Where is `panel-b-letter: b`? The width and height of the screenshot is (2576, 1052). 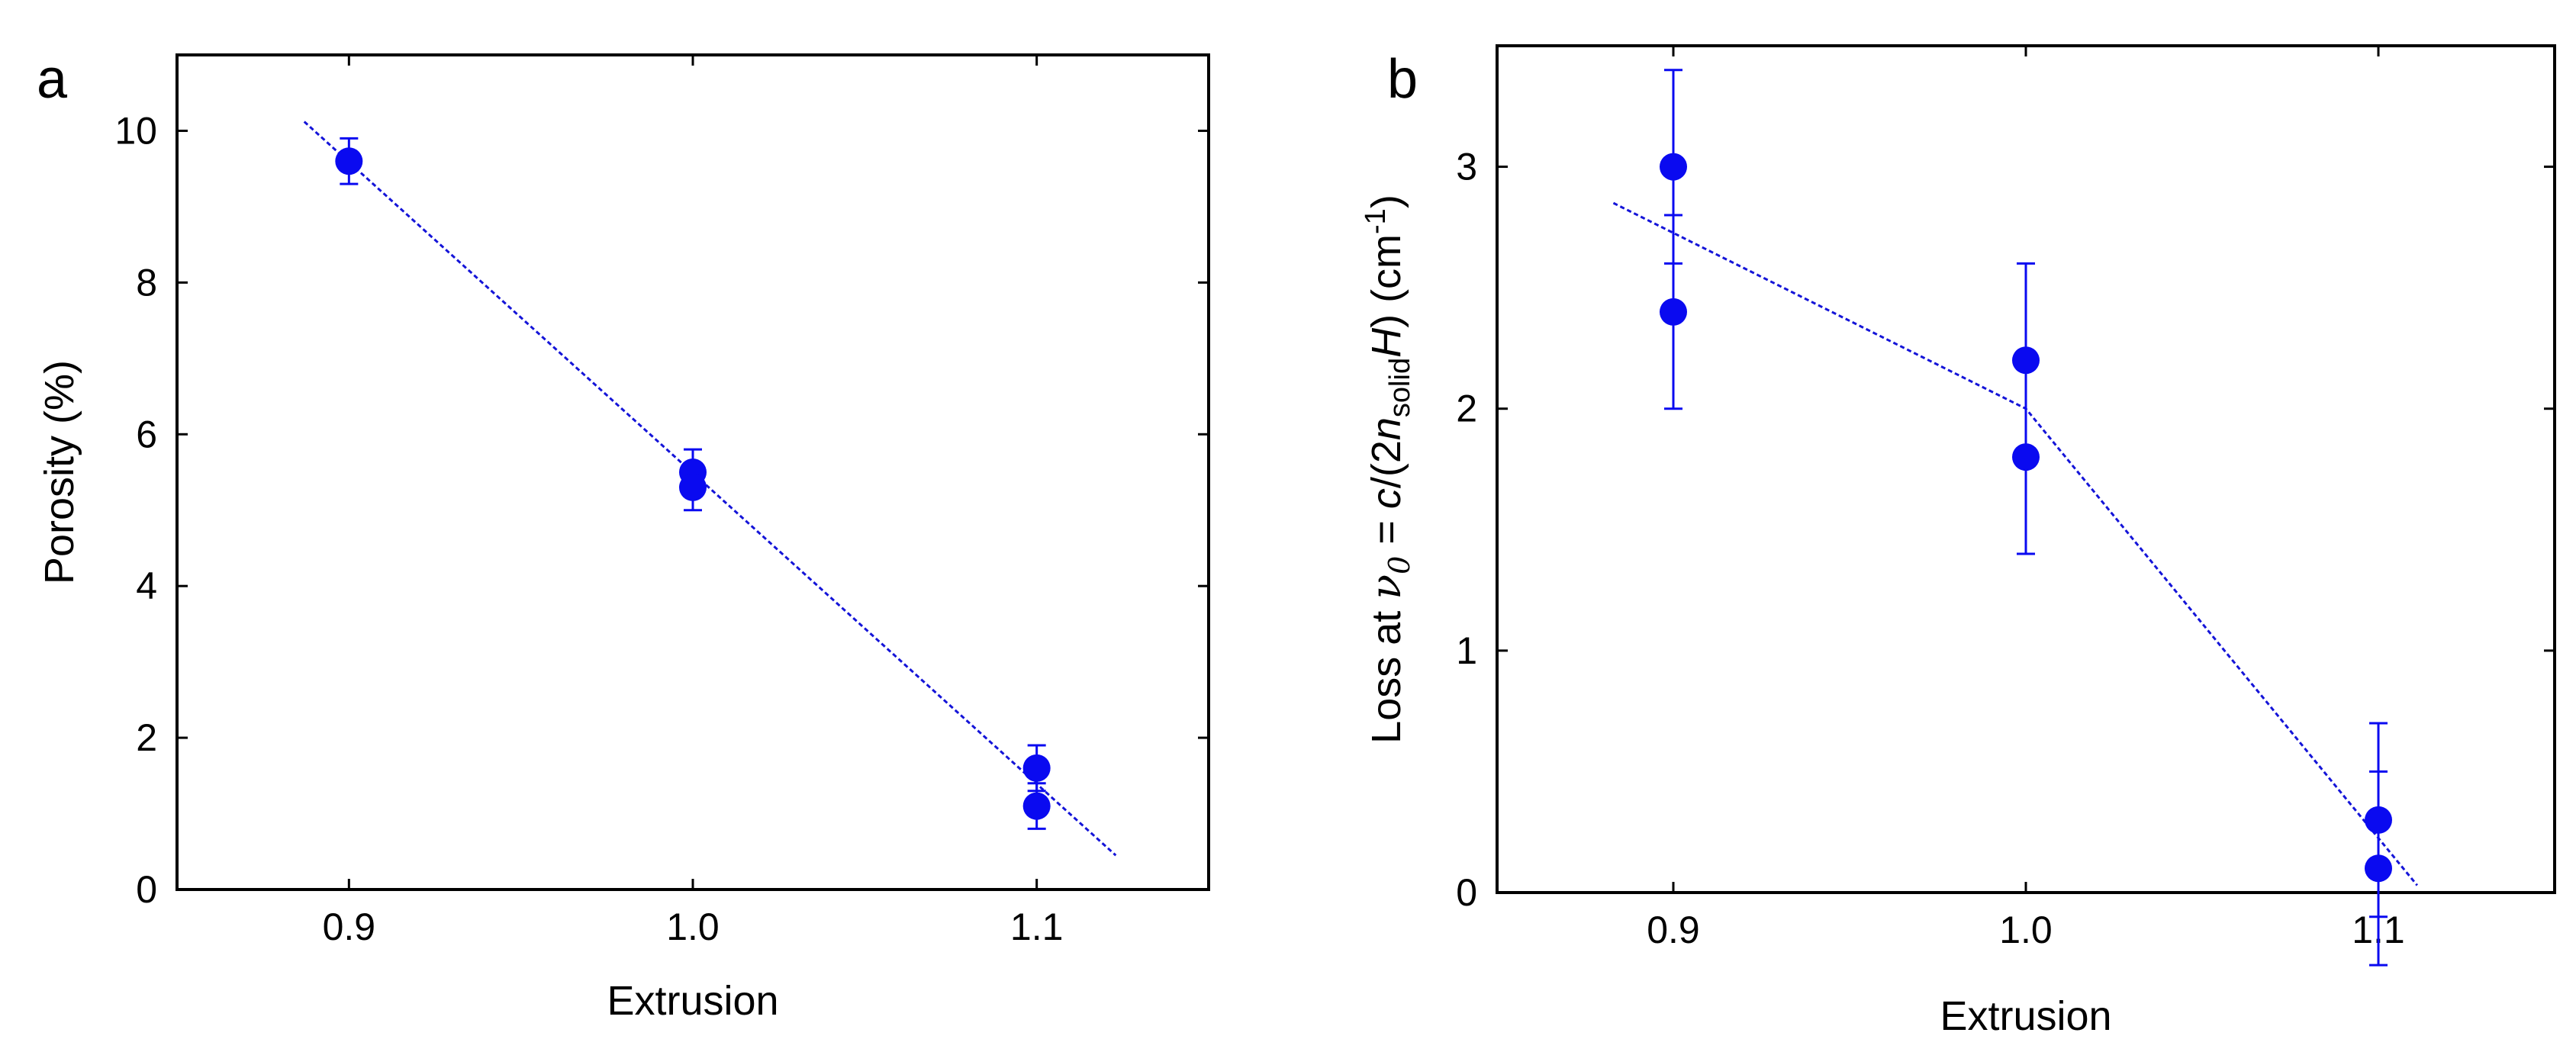 panel-b-letter: b is located at coordinates (1402, 79).